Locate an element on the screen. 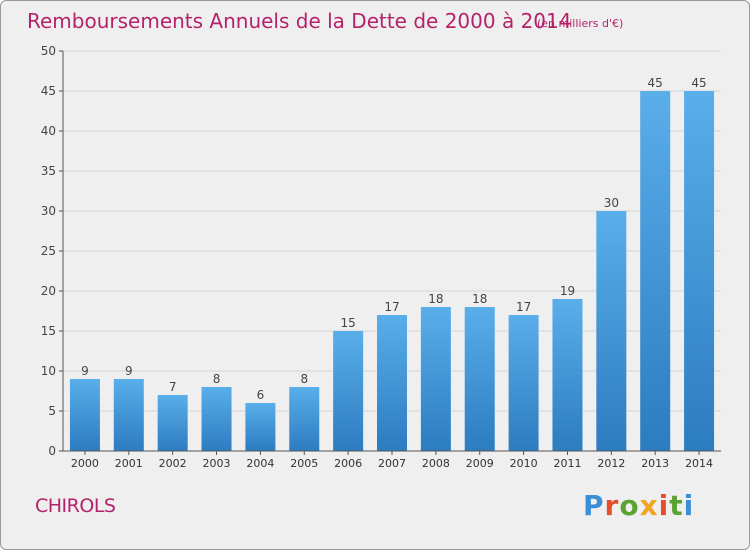 This screenshot has width=750, height=550. y-tick-label: 5 is located at coordinates (52, 411).